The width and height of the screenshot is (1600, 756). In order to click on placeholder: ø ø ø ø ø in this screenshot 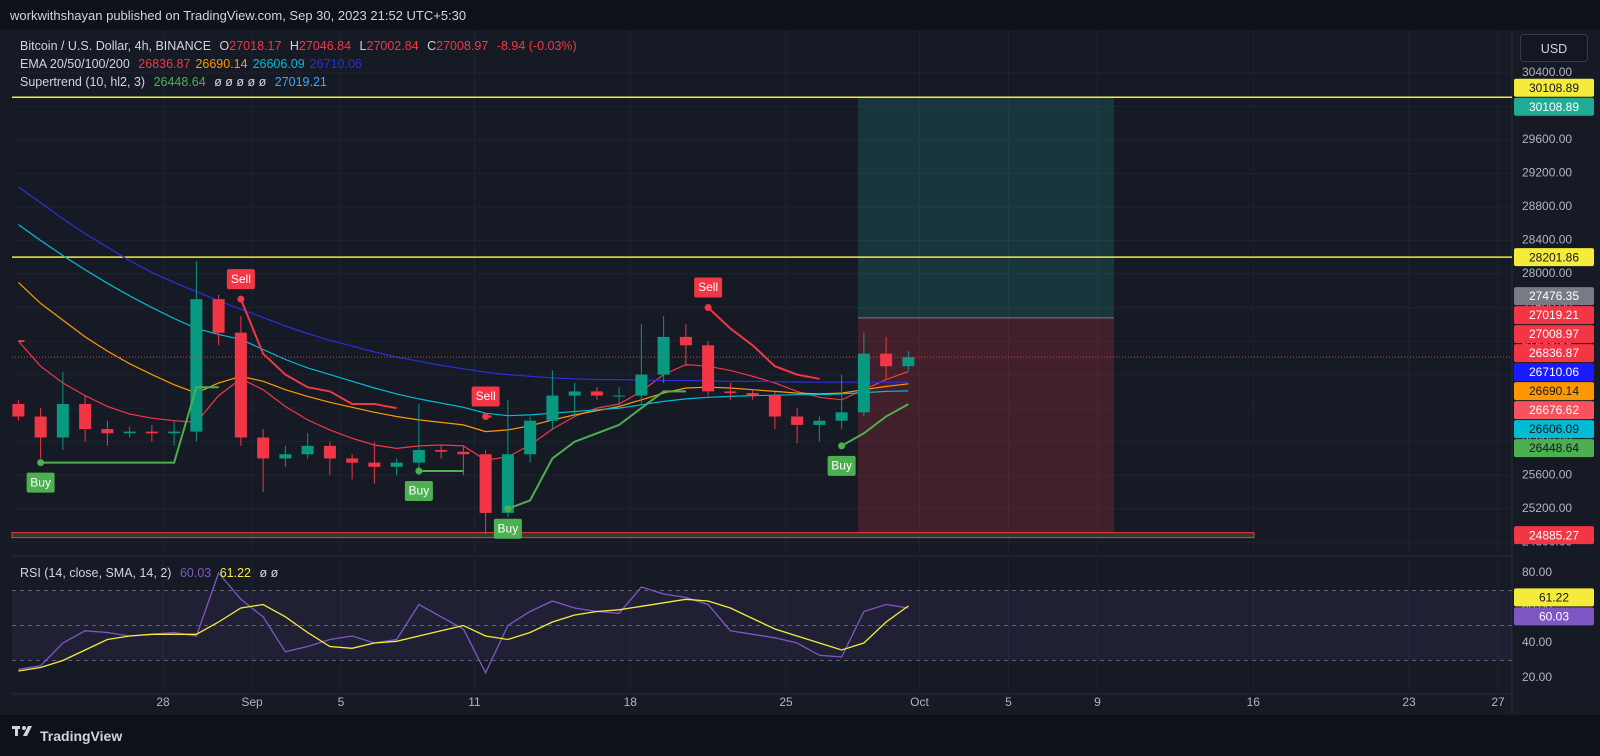, I will do `click(240, 82)`.